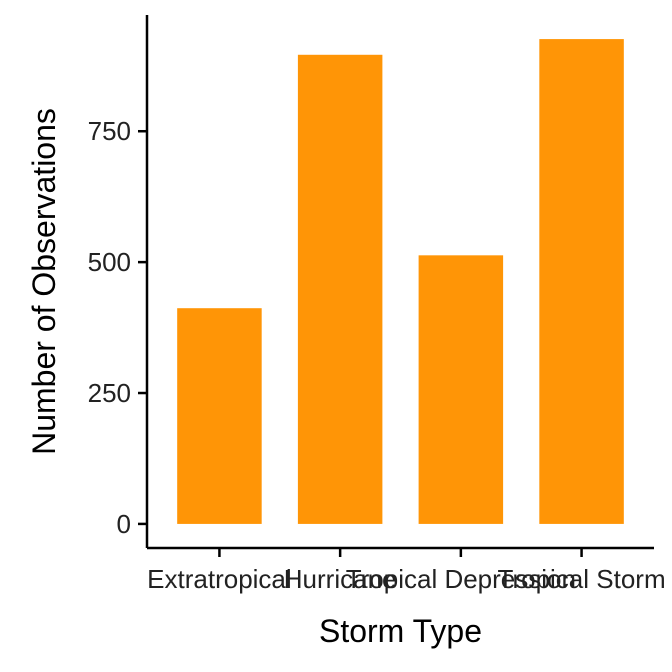 The height and width of the screenshot is (672, 672). Describe the element at coordinates (109, 262) in the screenshot. I see `y-tick-label: 500` at that location.